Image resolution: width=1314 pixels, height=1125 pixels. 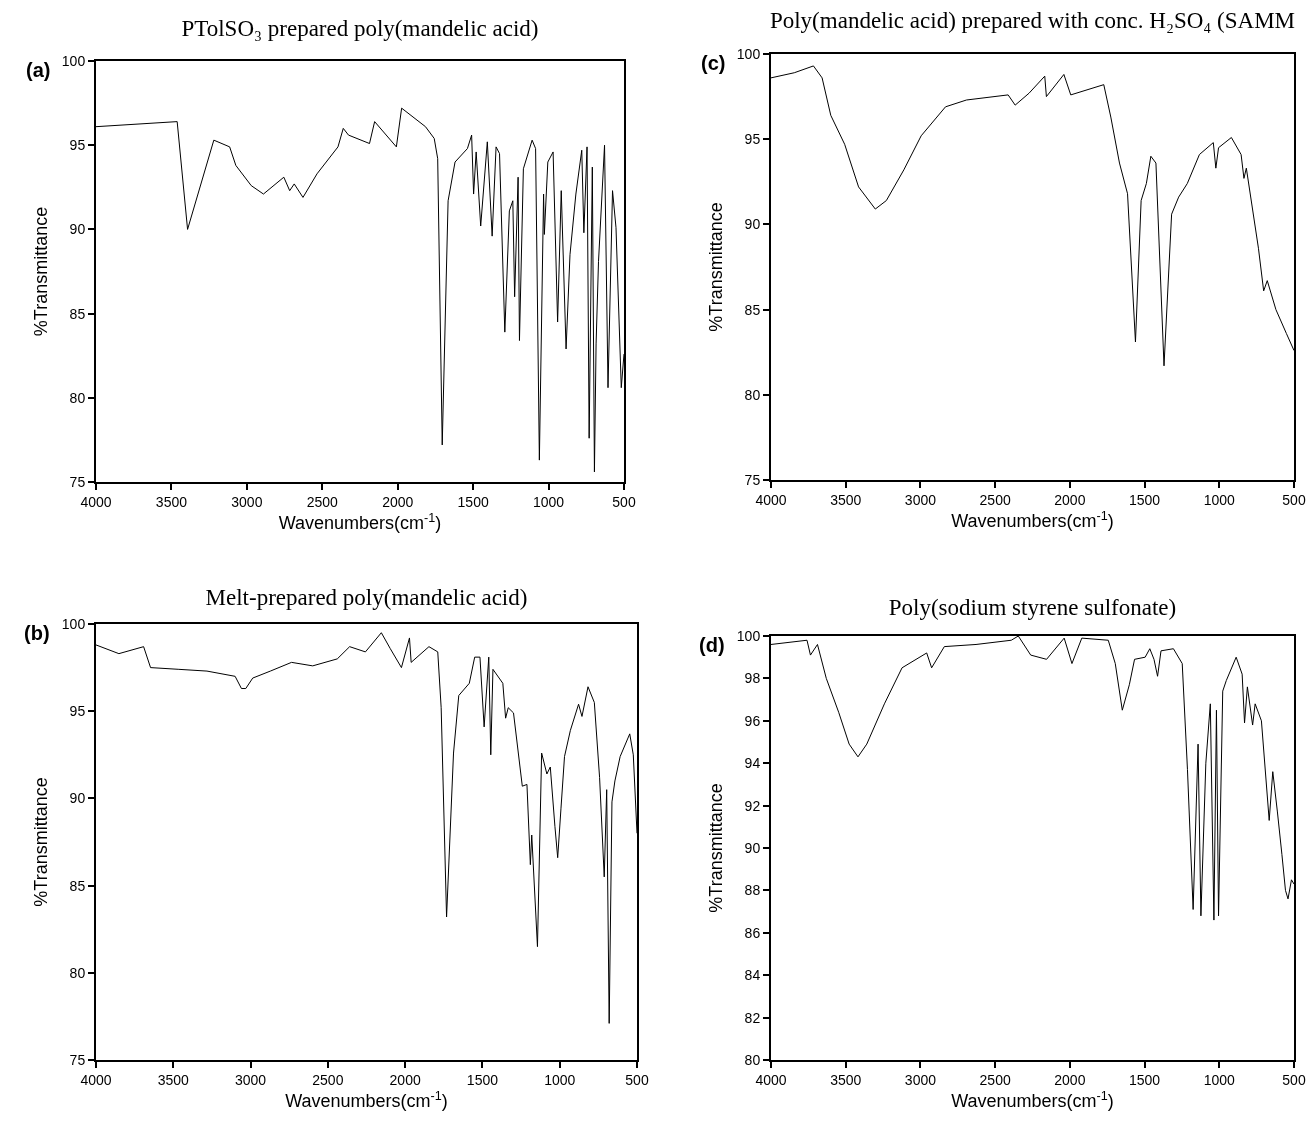 What do you see at coordinates (752, 678) in the screenshot?
I see `y-tick-label: 98` at bounding box center [752, 678].